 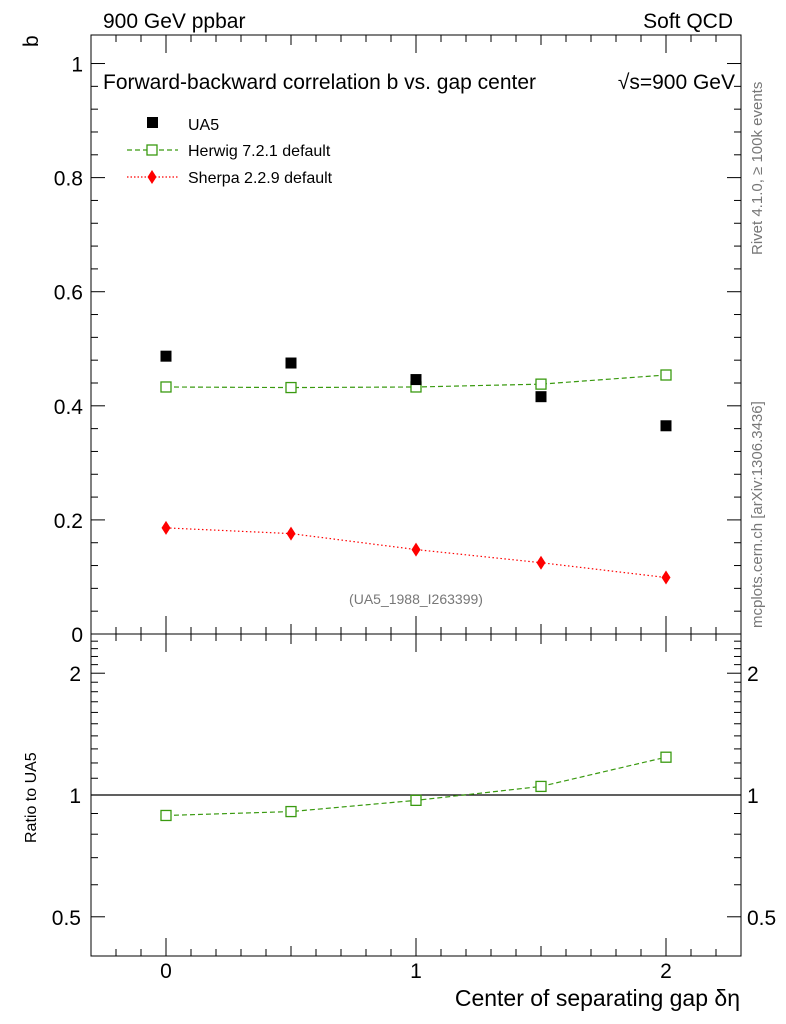 What do you see at coordinates (676, 82) in the screenshot?
I see `chart-title-energy: √s=900 GeV` at bounding box center [676, 82].